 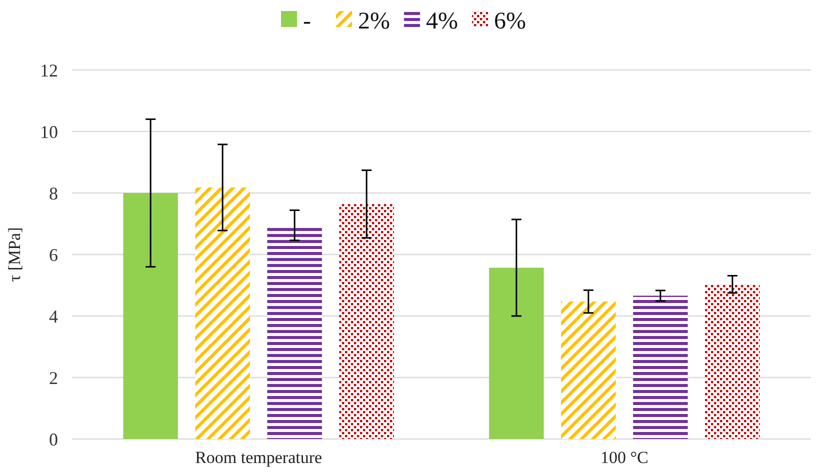 I want to click on y-tick-label: 6, so click(x=53, y=254).